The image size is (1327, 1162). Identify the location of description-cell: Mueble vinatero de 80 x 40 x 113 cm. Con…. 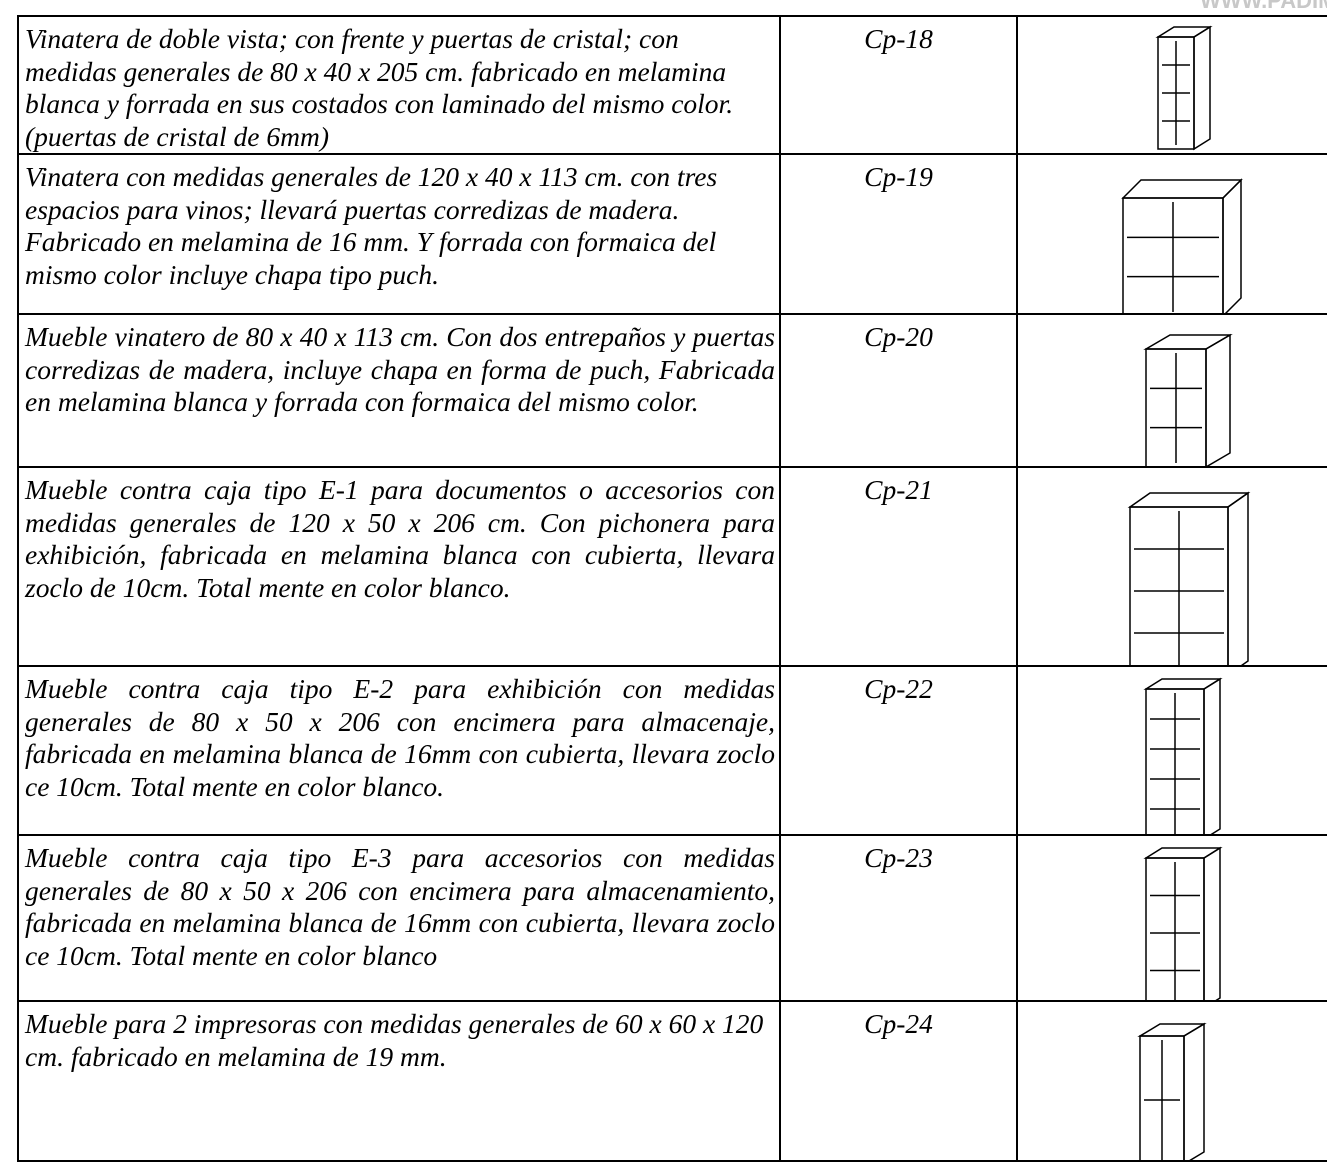
(399, 390).